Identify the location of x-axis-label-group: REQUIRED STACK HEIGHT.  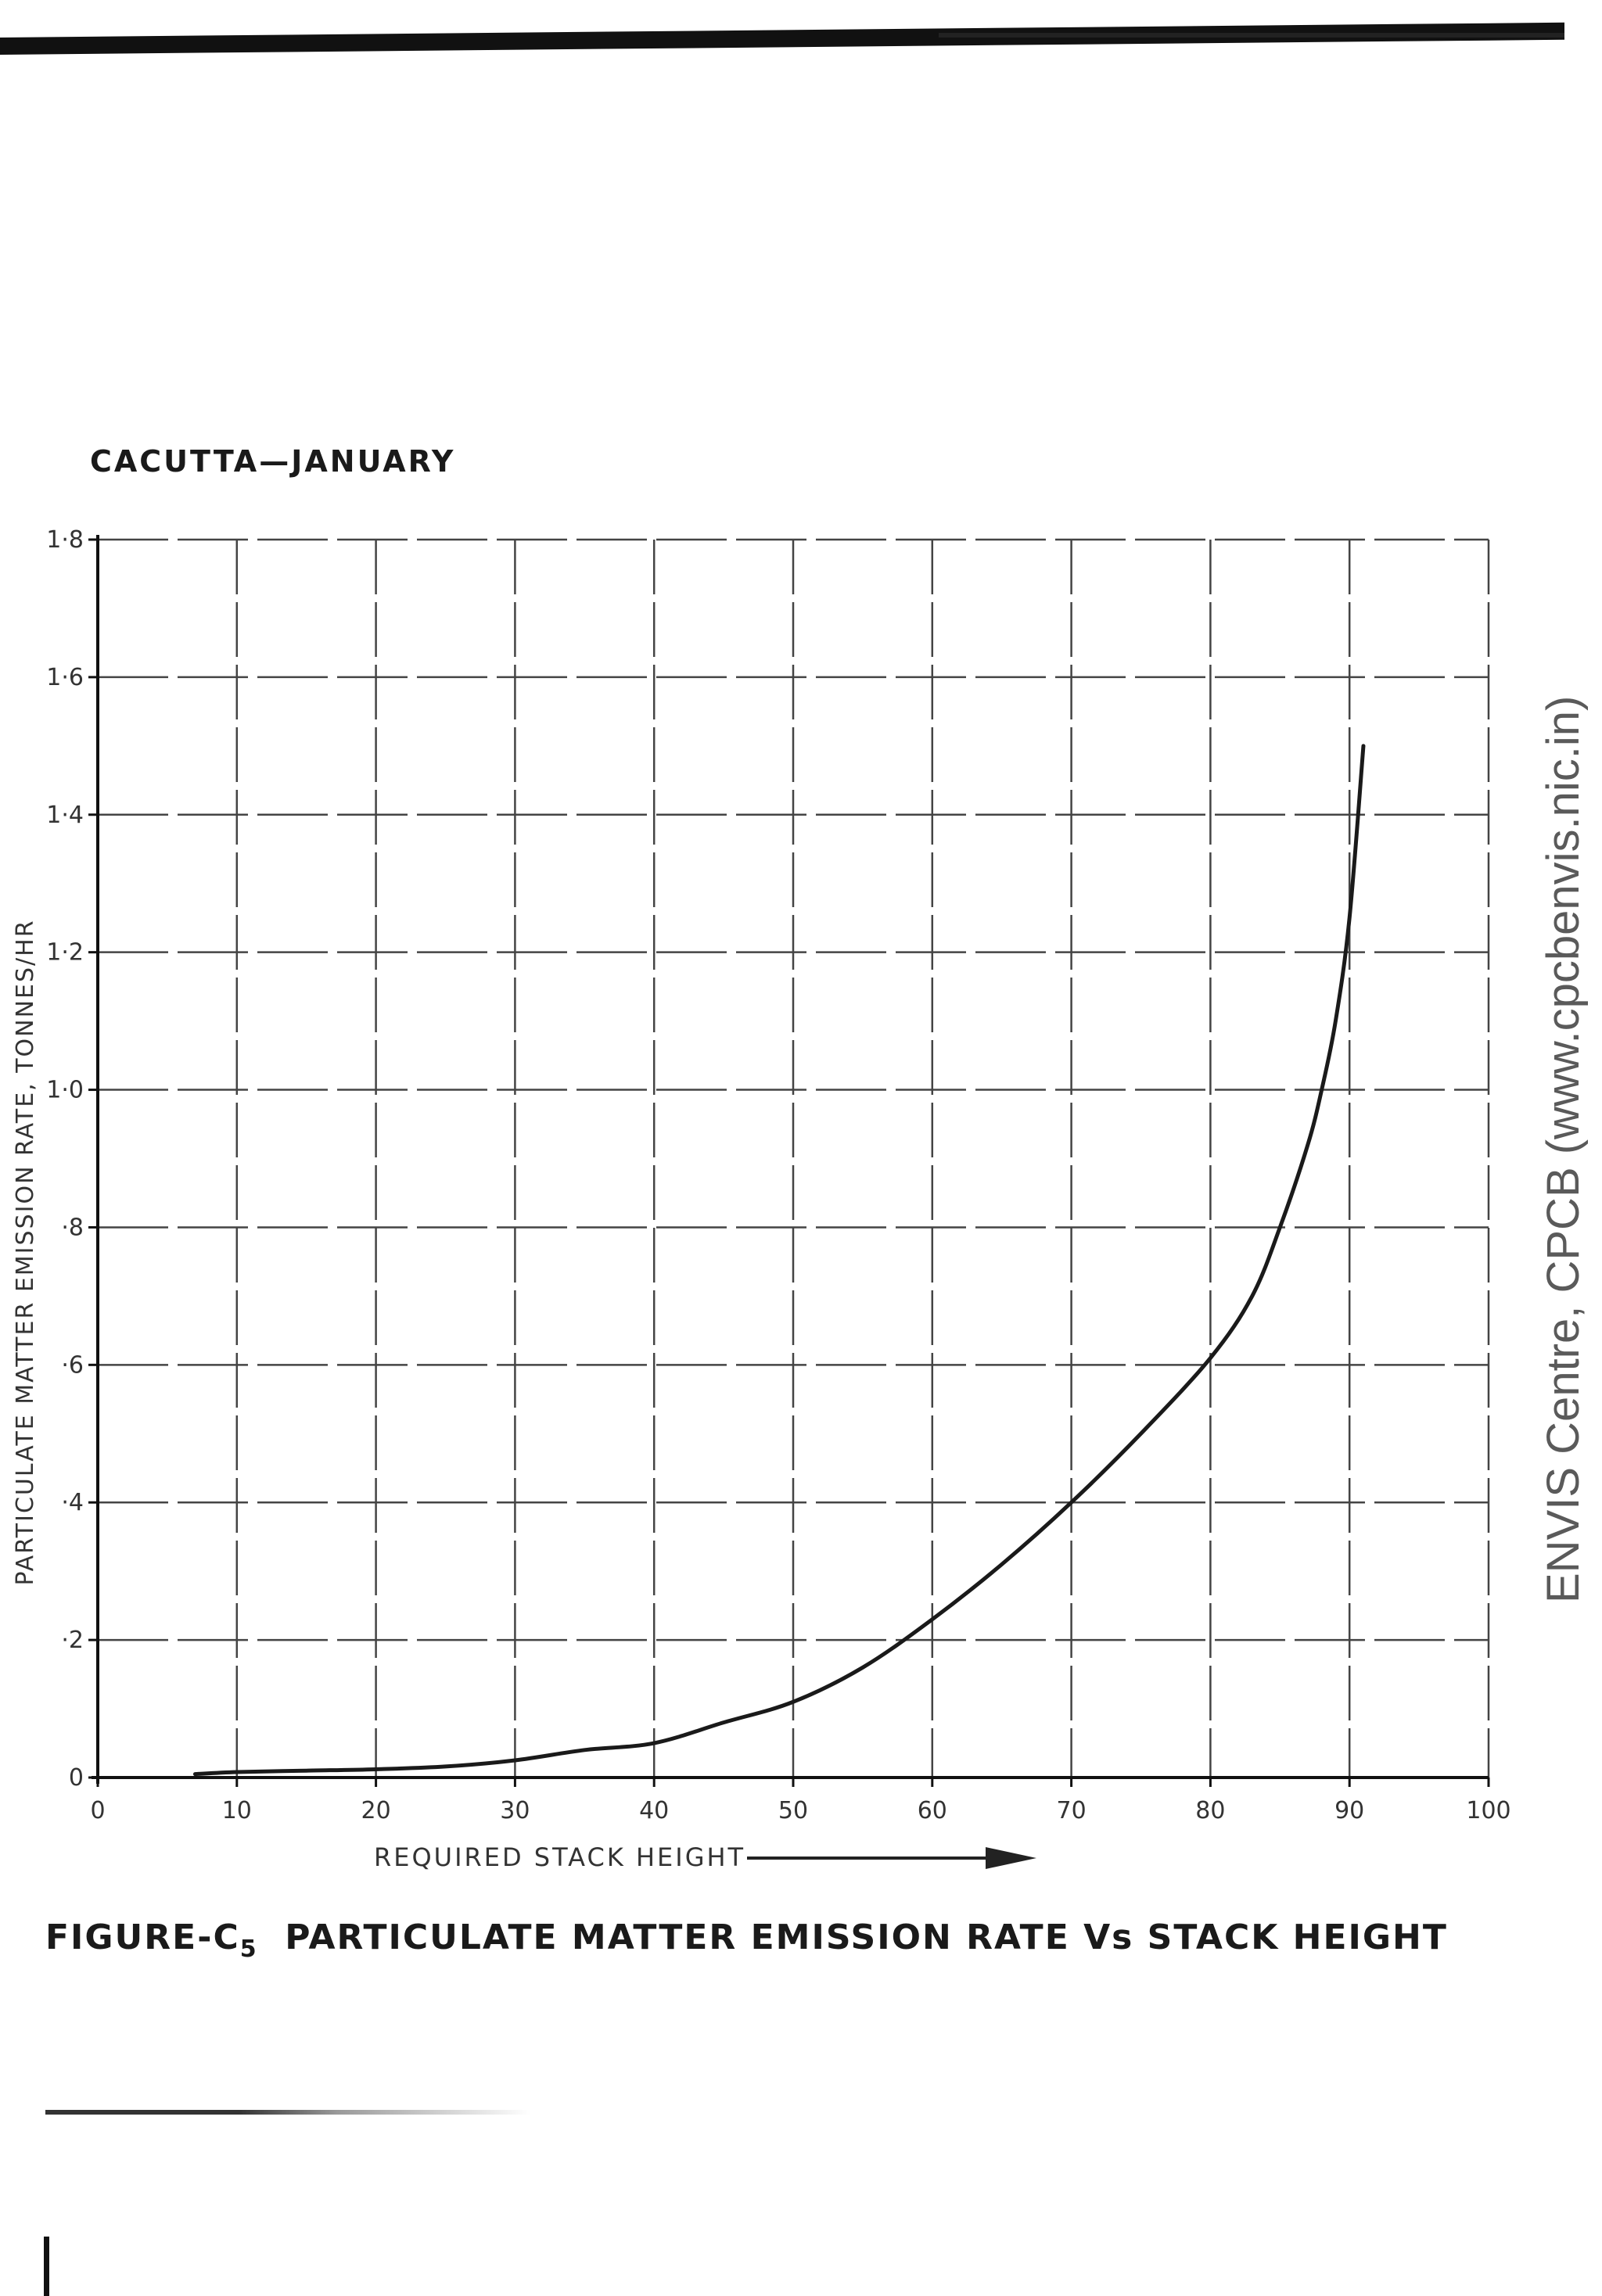
(705, 1857).